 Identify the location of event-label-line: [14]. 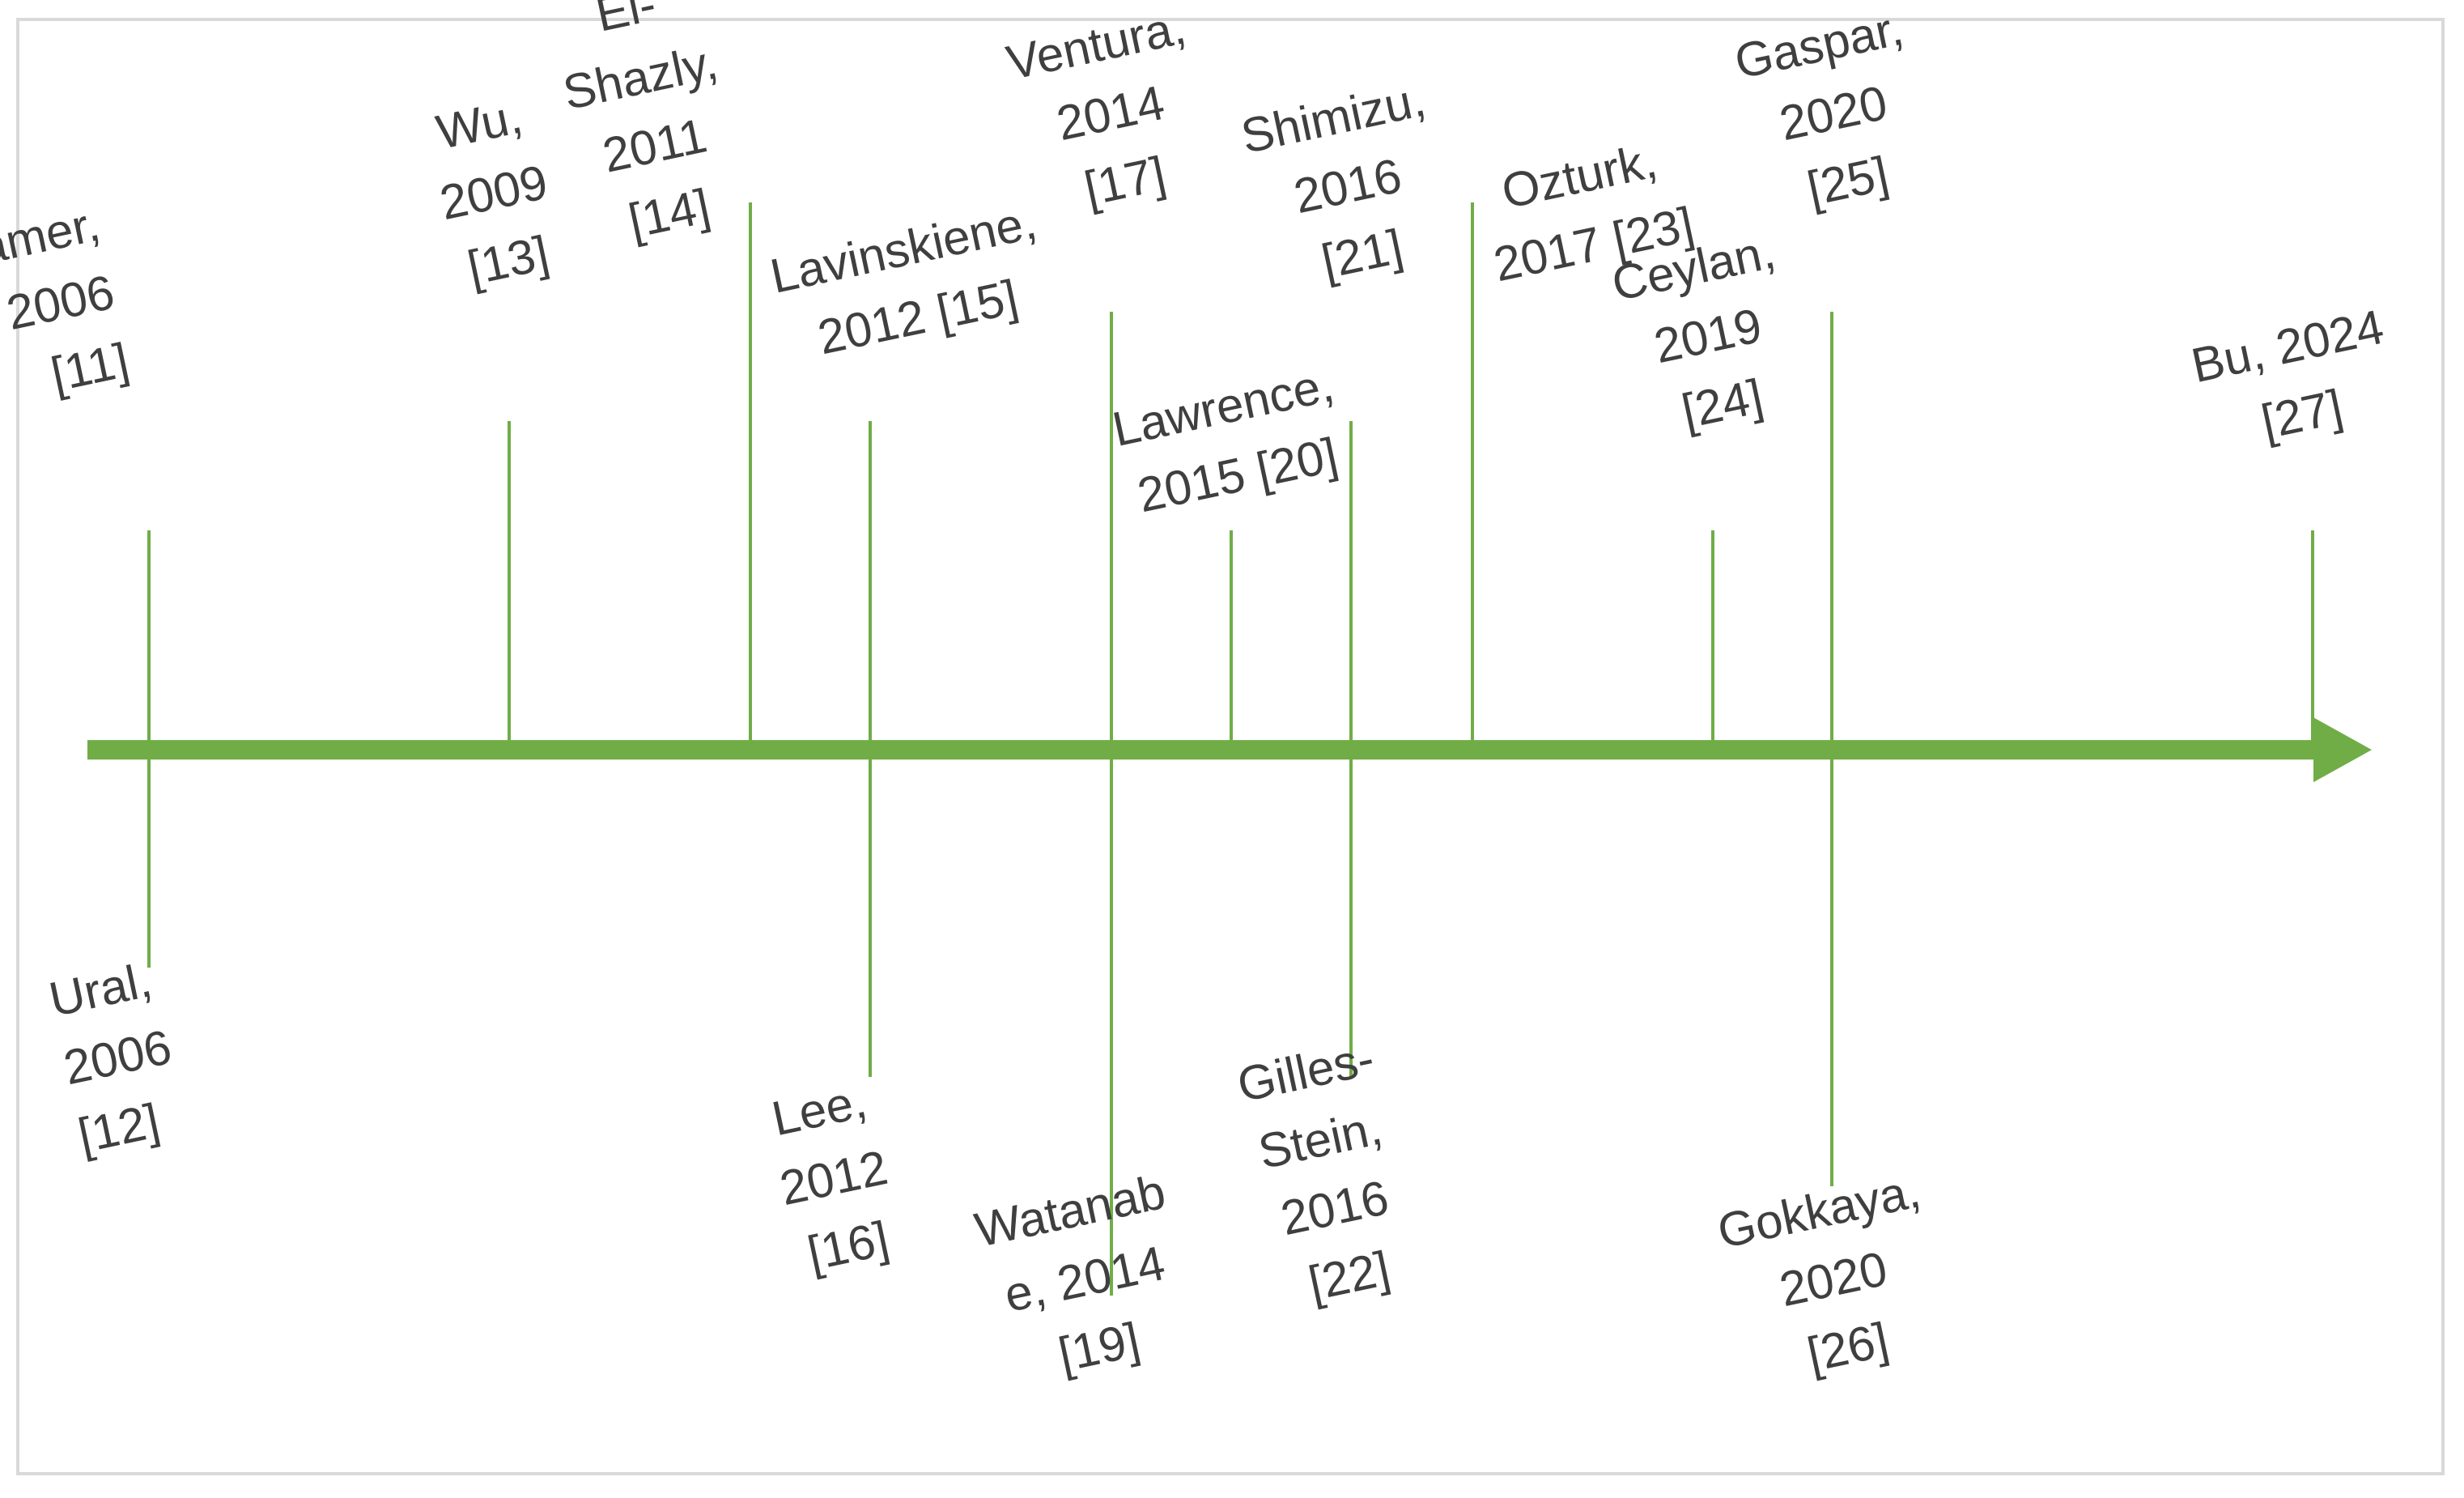
(670, 214).